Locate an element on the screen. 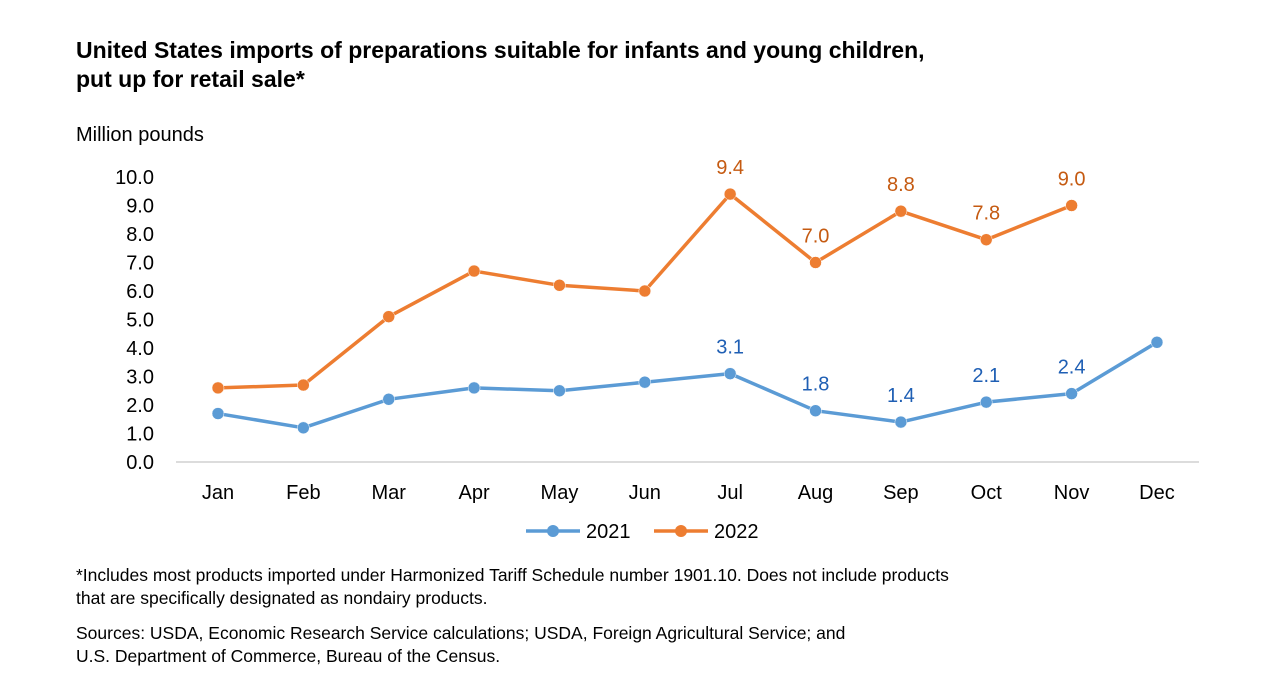  data-label-2021: 1.4 is located at coordinates (901, 396).